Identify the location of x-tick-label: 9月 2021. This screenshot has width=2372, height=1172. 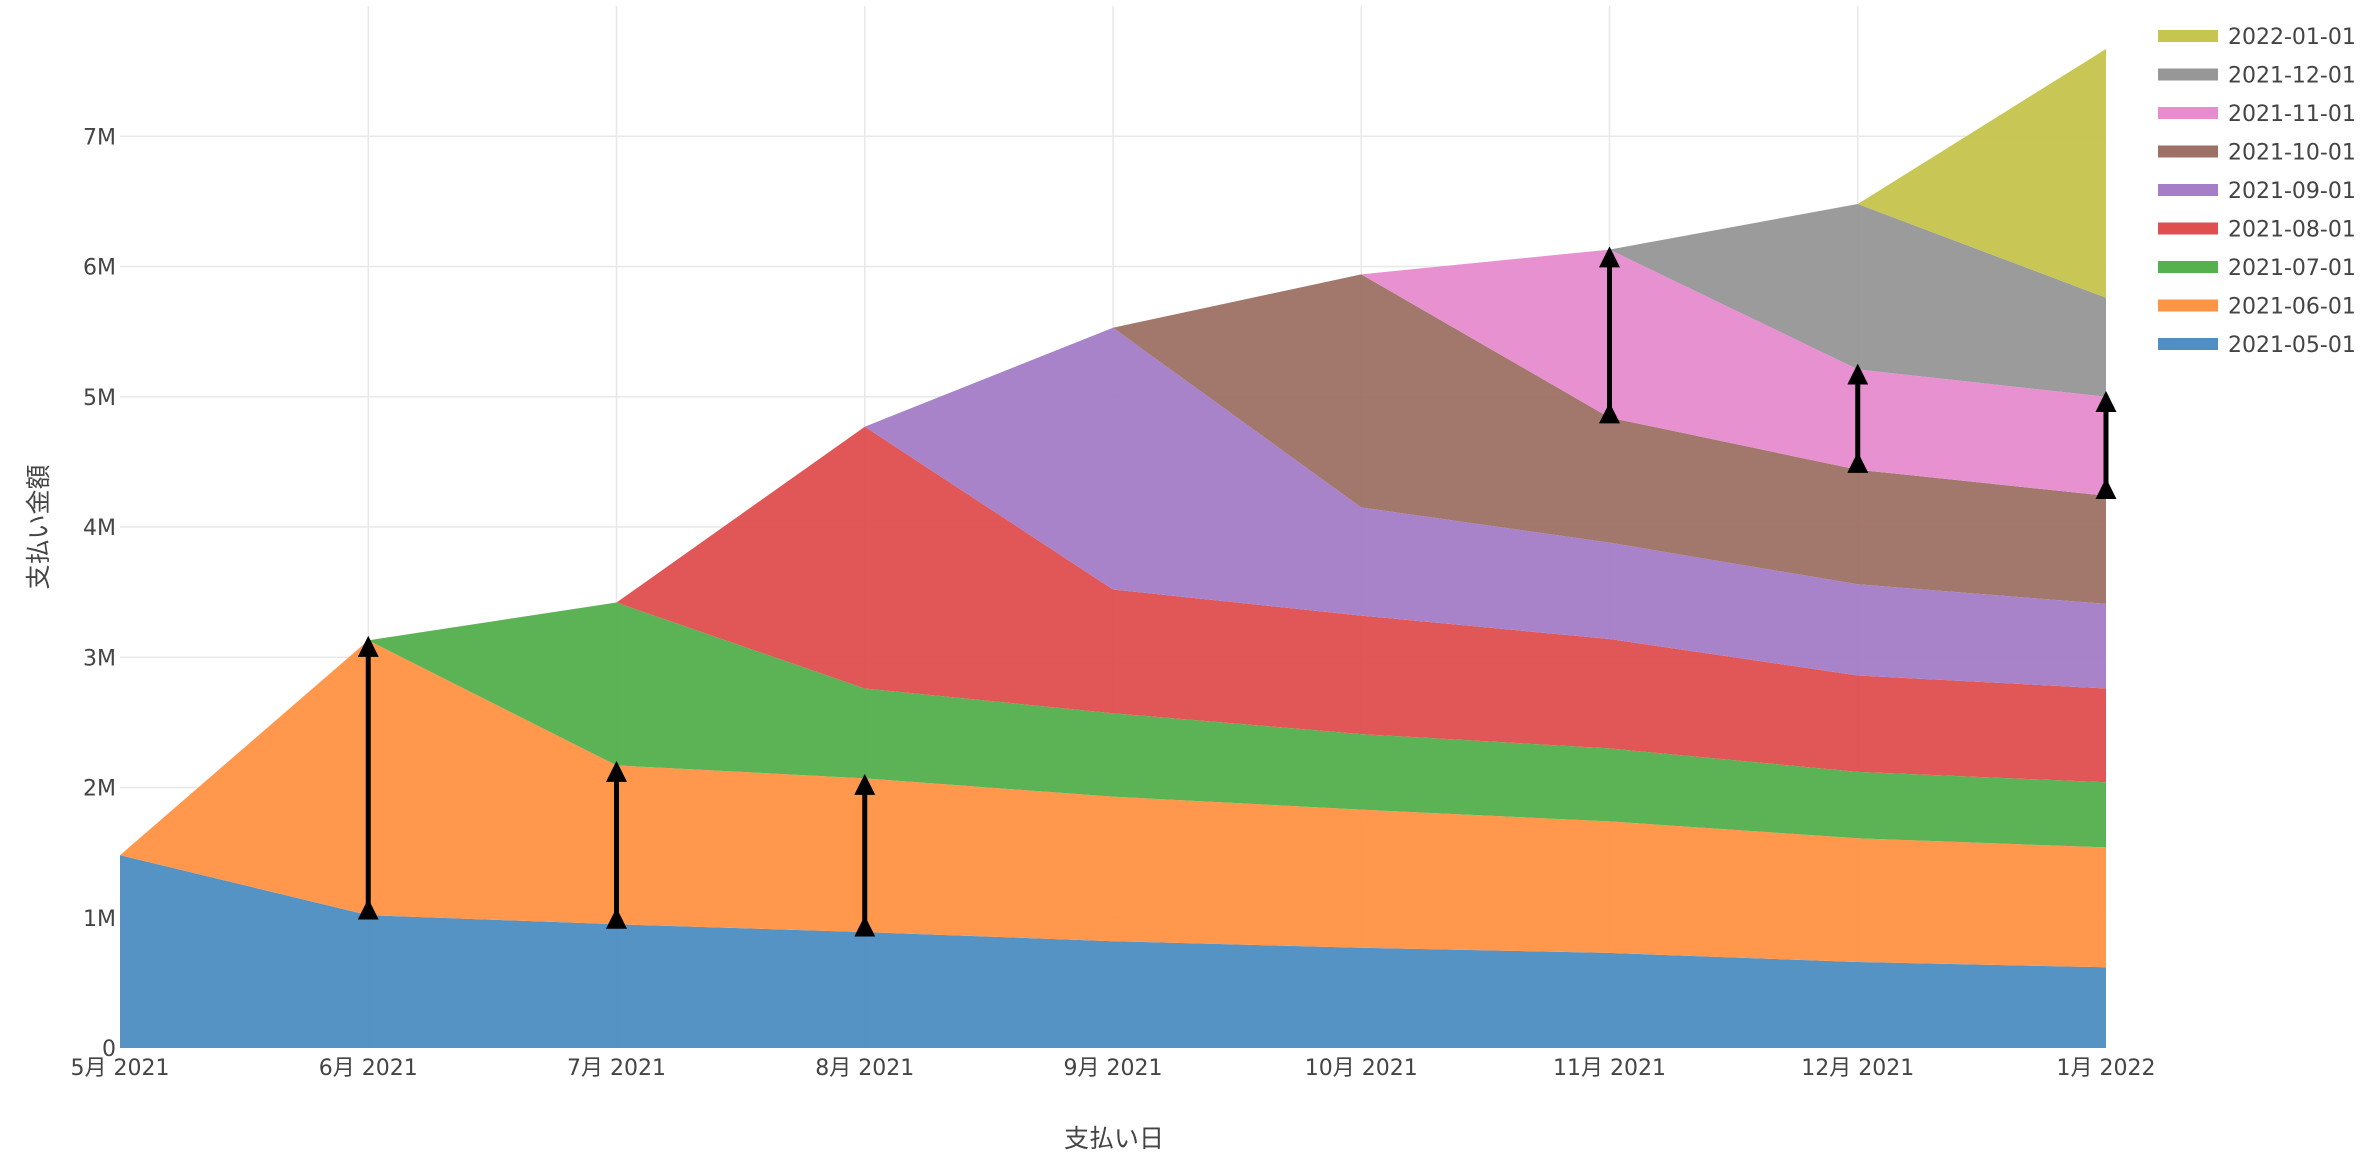
(1113, 1068).